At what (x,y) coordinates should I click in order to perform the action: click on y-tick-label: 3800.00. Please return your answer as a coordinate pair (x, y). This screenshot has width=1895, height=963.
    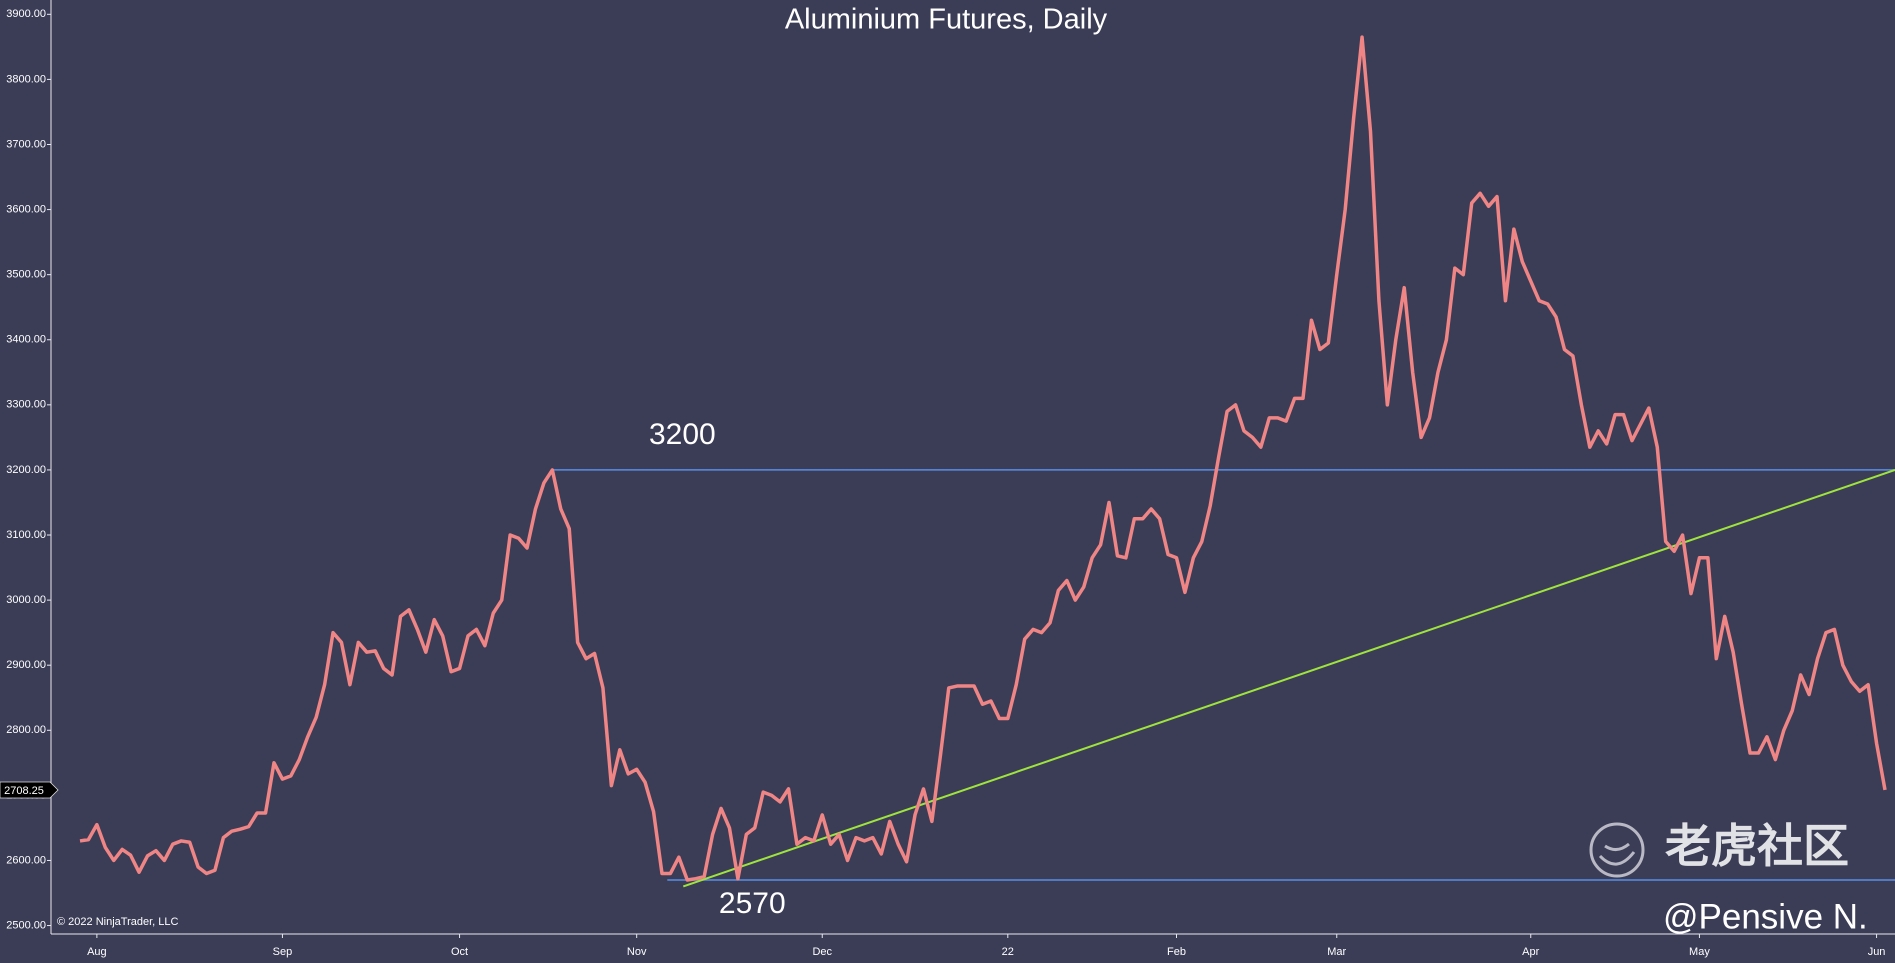
    Looking at the image, I should click on (26, 79).